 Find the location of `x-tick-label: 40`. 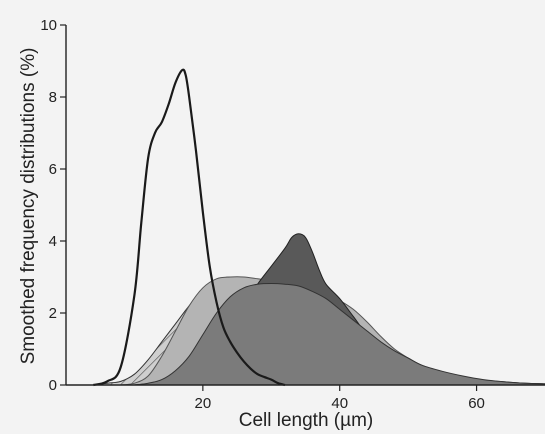

x-tick-label: 40 is located at coordinates (339, 403).